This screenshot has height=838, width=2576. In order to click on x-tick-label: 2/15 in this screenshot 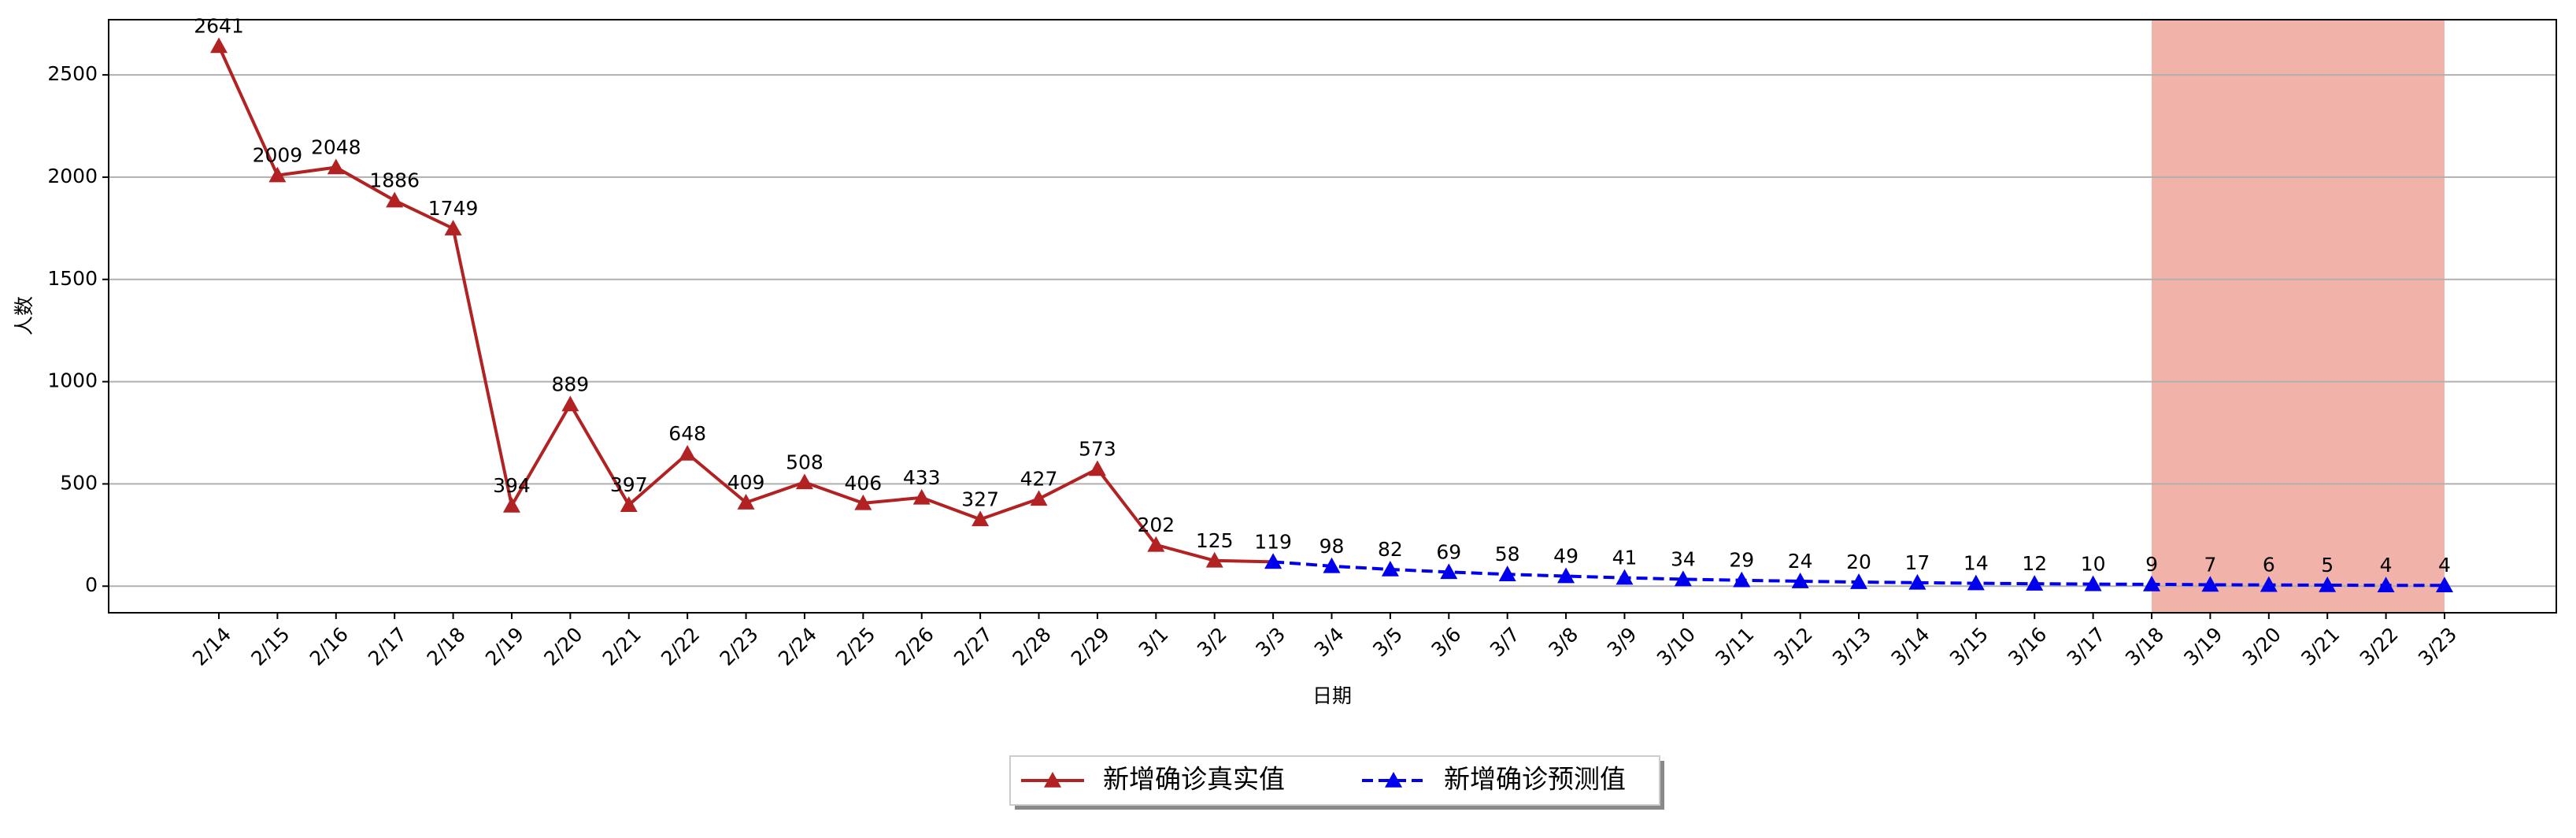, I will do `click(270, 646)`.